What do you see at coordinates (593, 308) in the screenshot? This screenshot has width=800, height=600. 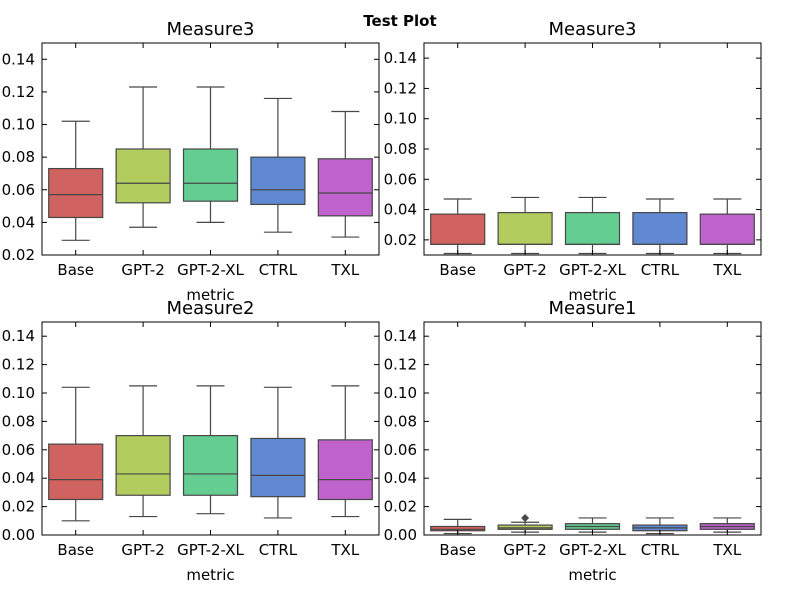 I see `subplot-title: Measure1` at bounding box center [593, 308].